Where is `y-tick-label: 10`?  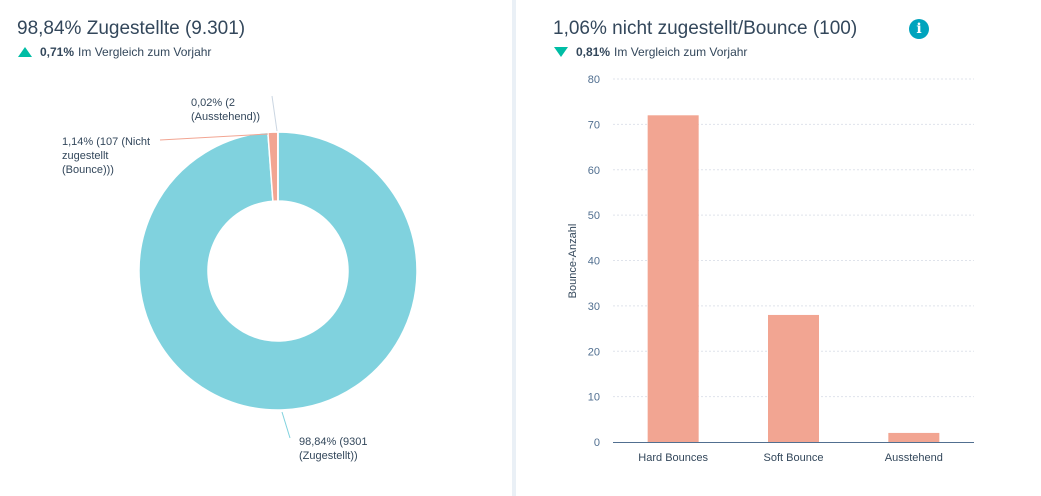
y-tick-label: 10 is located at coordinates (594, 398).